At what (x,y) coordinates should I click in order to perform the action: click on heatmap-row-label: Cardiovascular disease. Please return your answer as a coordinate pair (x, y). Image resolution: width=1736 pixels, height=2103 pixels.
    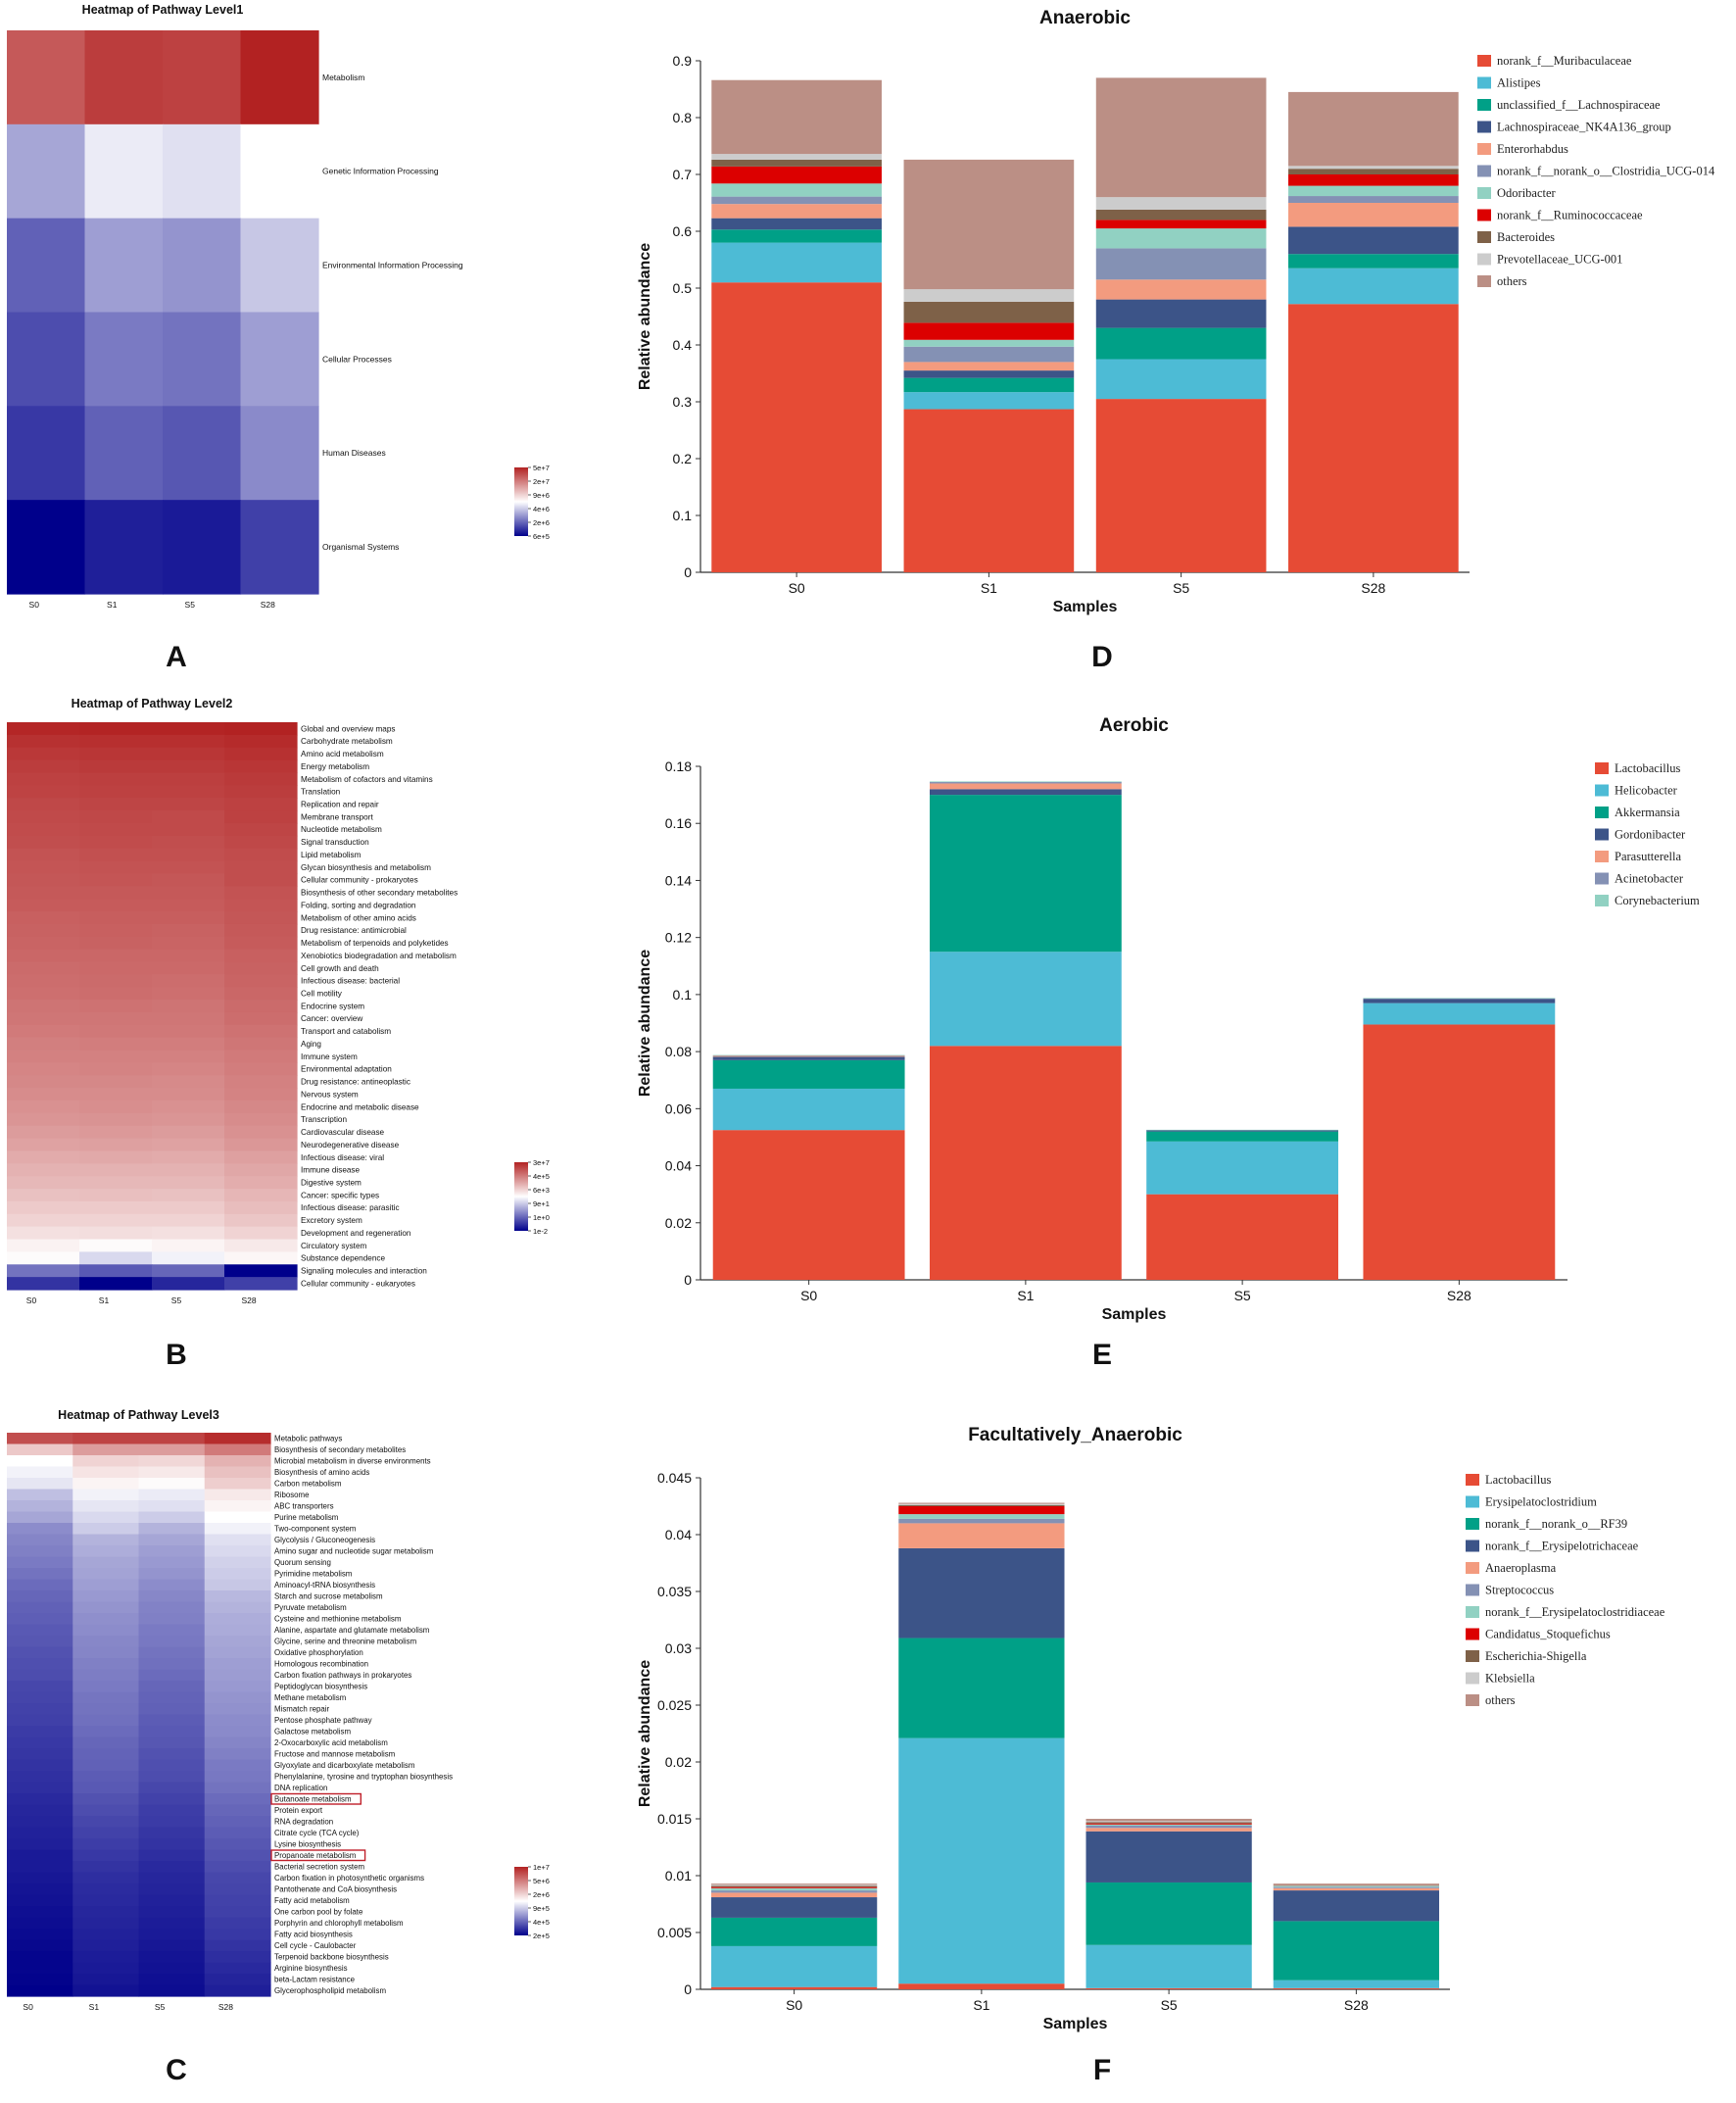
    Looking at the image, I should click on (343, 1132).